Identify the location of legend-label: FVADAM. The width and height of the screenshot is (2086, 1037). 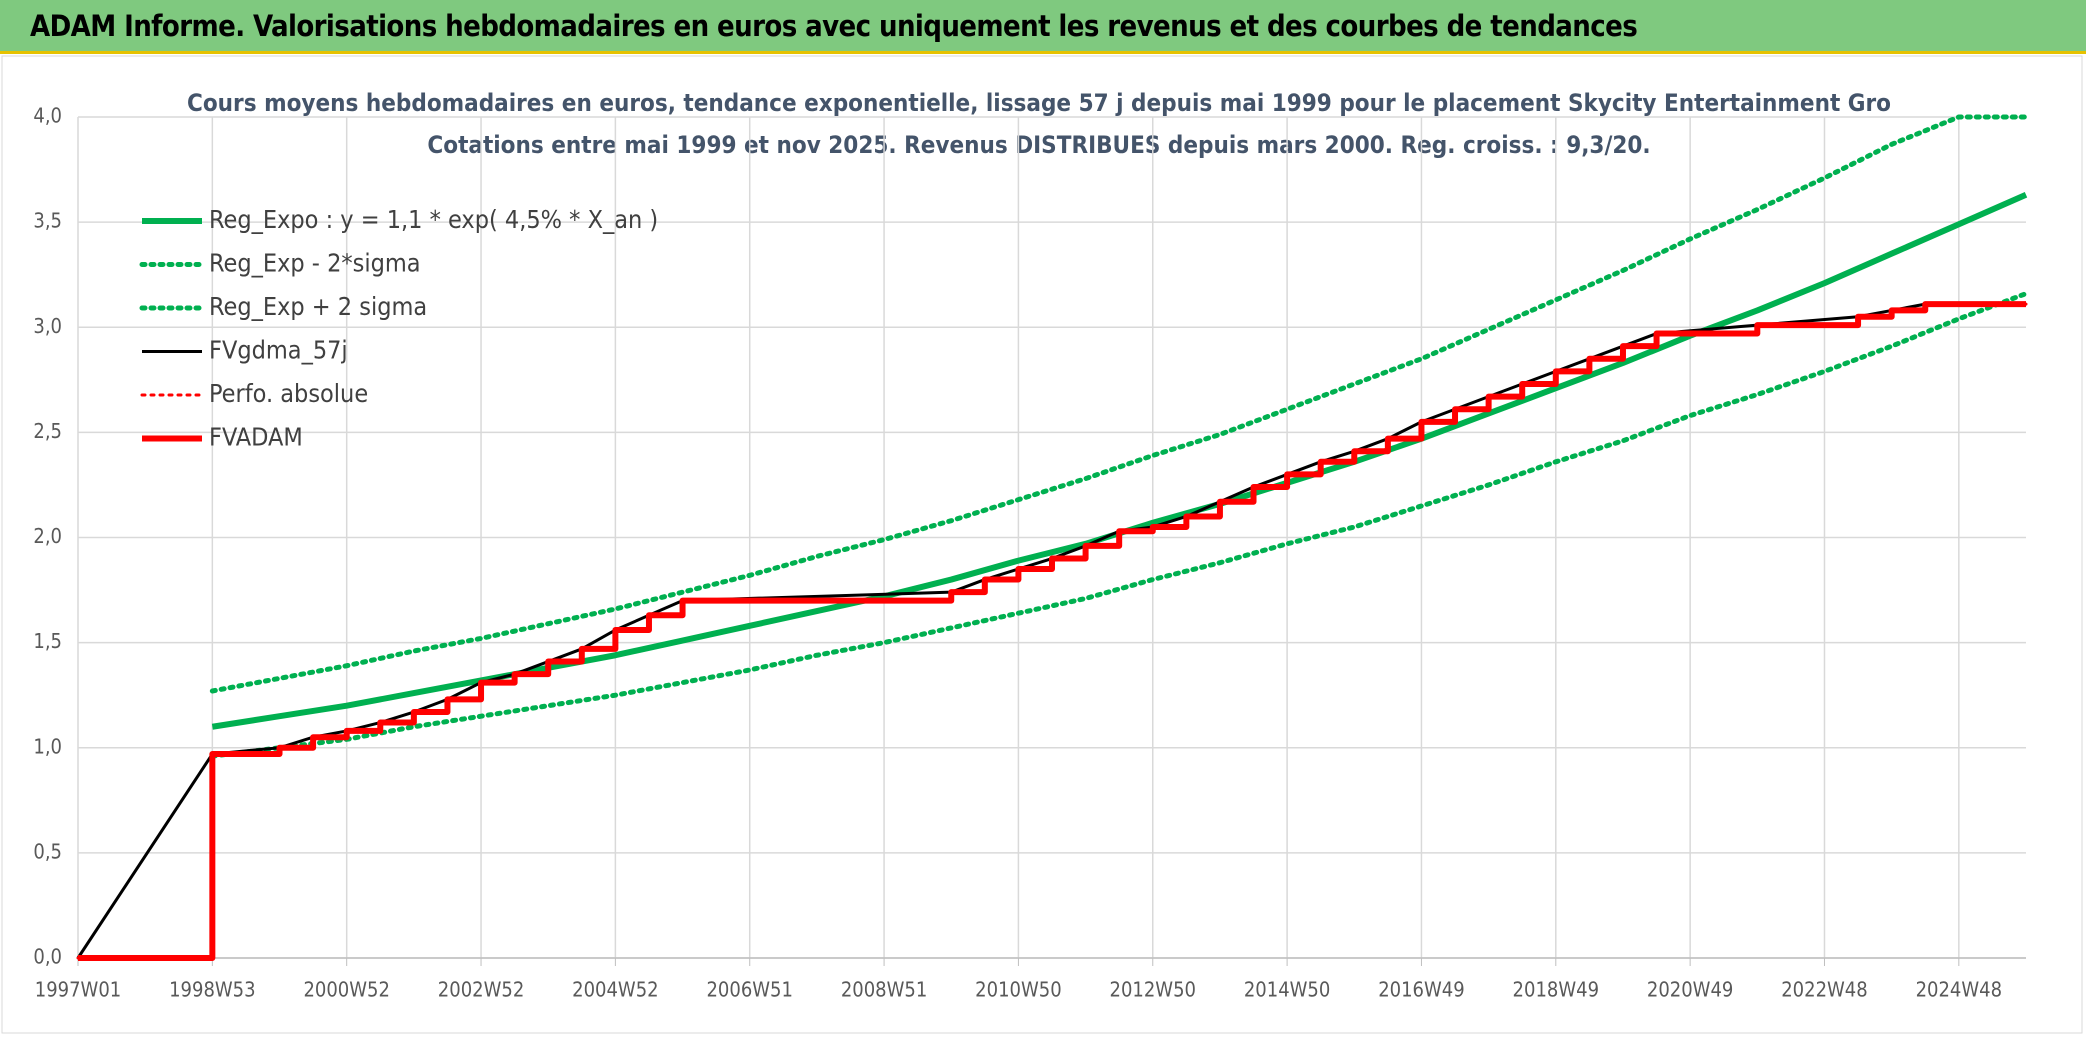
(256, 437).